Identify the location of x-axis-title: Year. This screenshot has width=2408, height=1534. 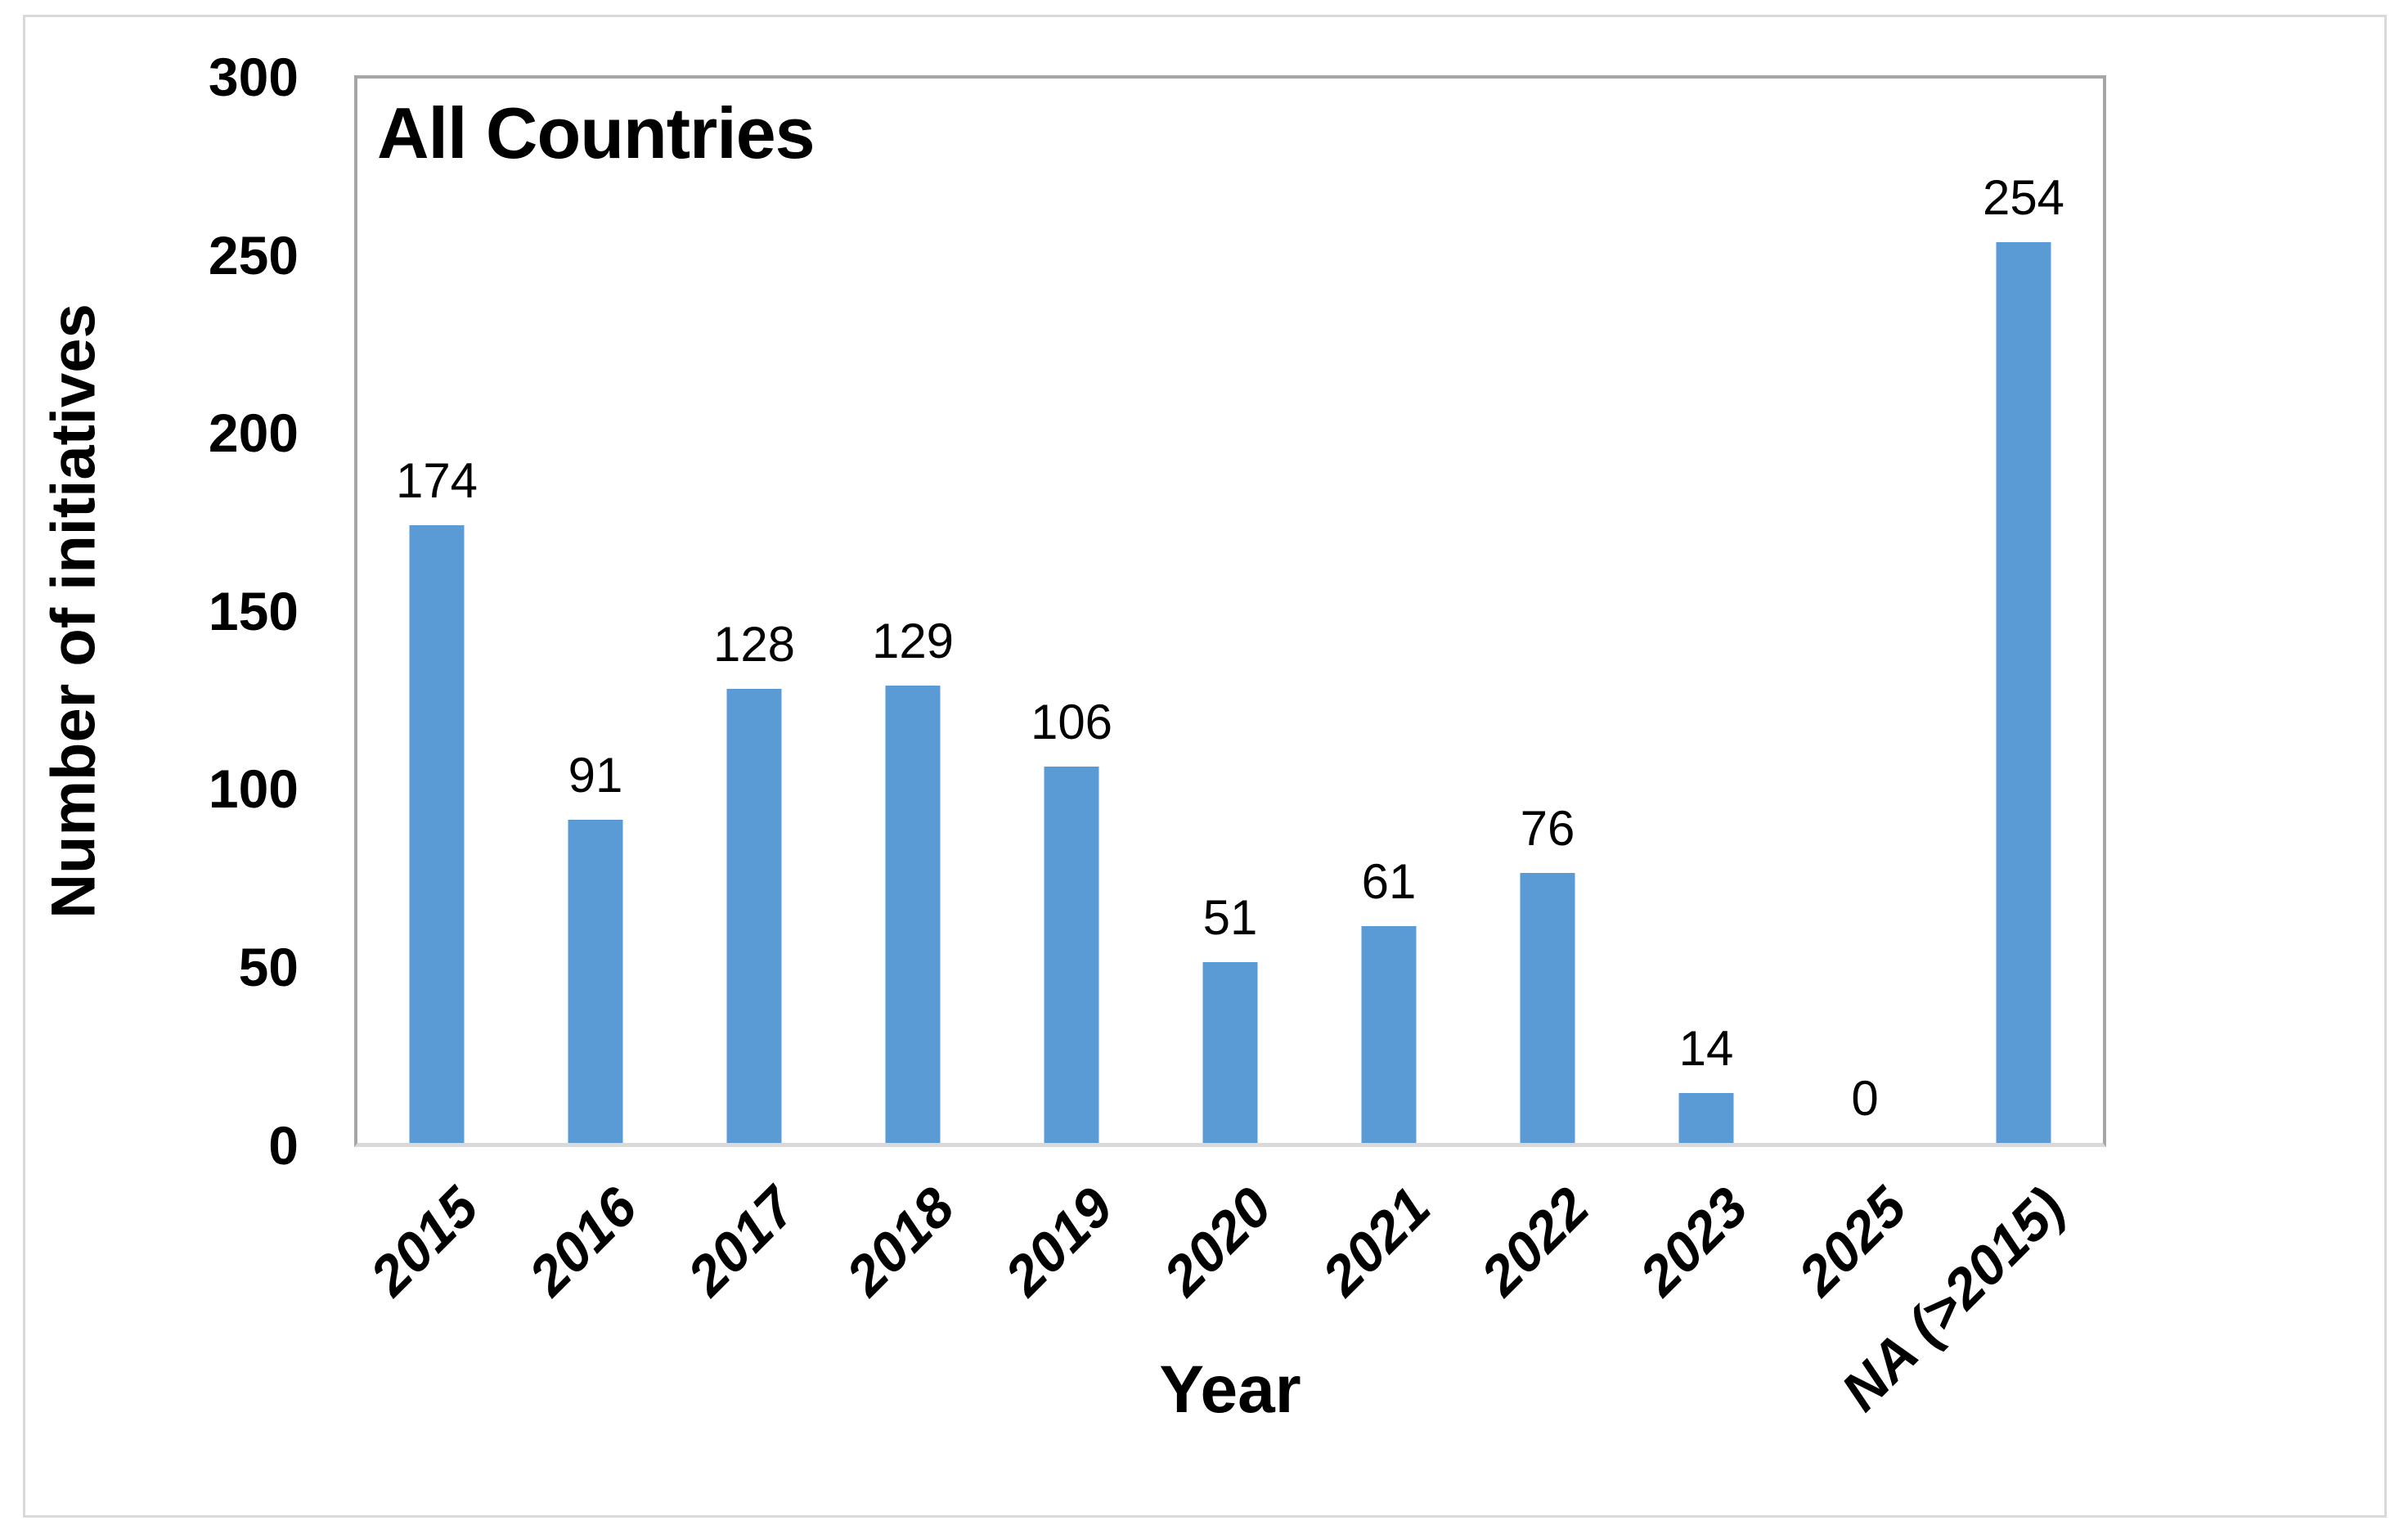
(1230, 1390).